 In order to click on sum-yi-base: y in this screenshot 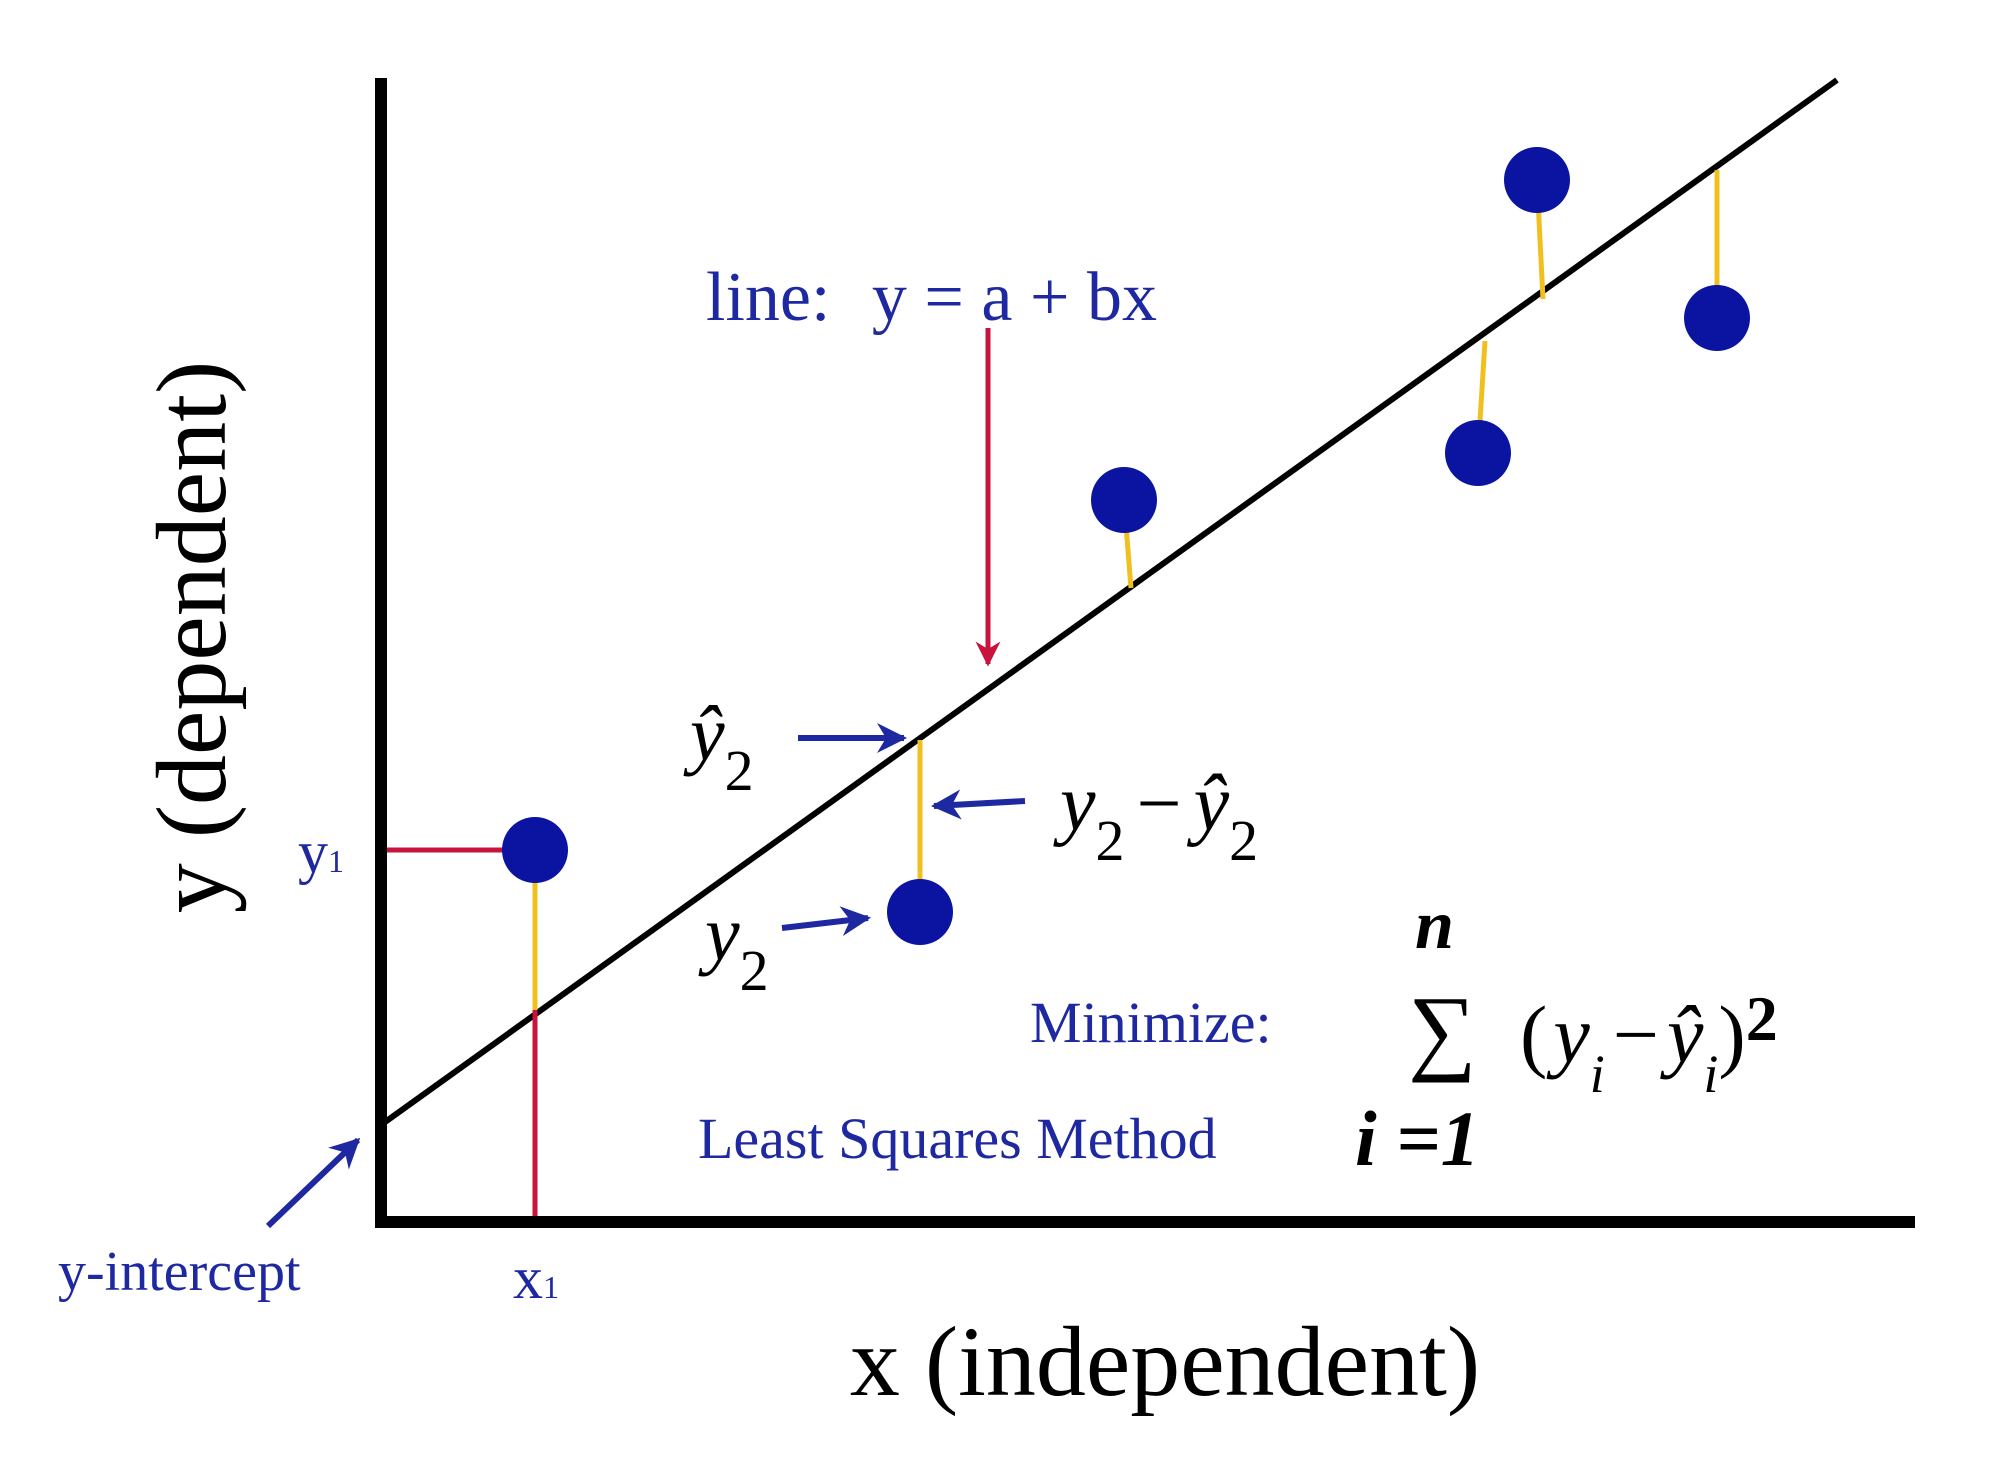, I will do `click(1568, 1034)`.